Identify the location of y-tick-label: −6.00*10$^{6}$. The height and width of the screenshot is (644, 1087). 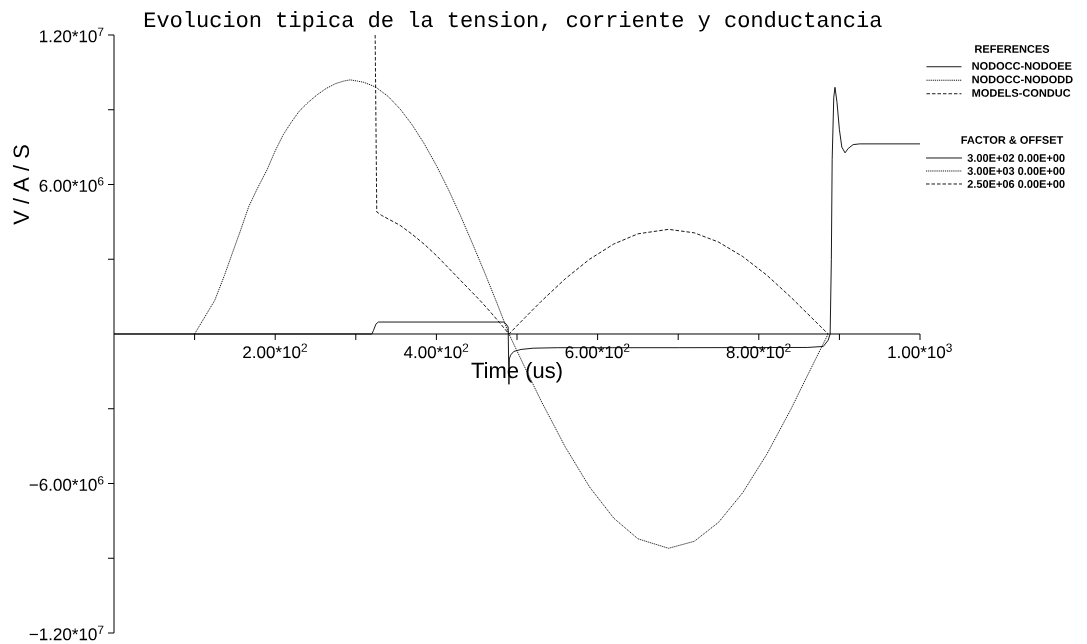
(66, 483).